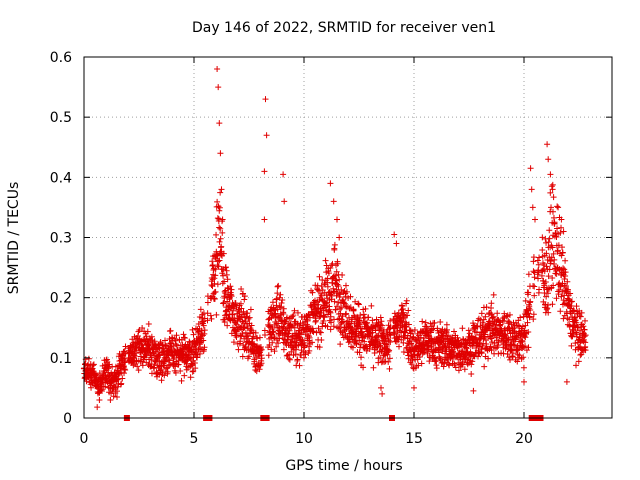 Image resolution: width=640 pixels, height=480 pixels. What do you see at coordinates (61, 118) in the screenshot?
I see `y-tick-label: 0.5` at bounding box center [61, 118].